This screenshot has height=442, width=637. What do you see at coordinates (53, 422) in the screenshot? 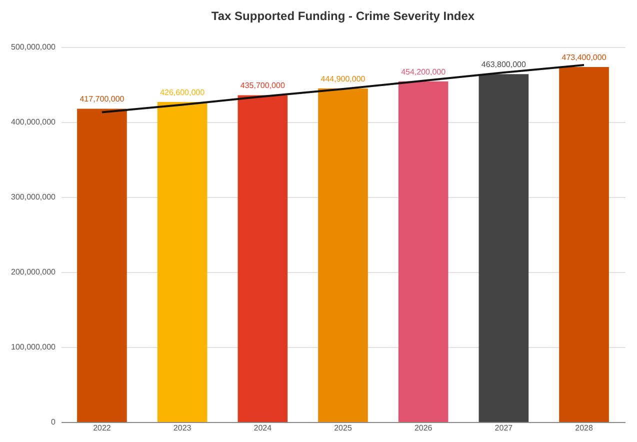
I see `y-tick-label: 0` at bounding box center [53, 422].